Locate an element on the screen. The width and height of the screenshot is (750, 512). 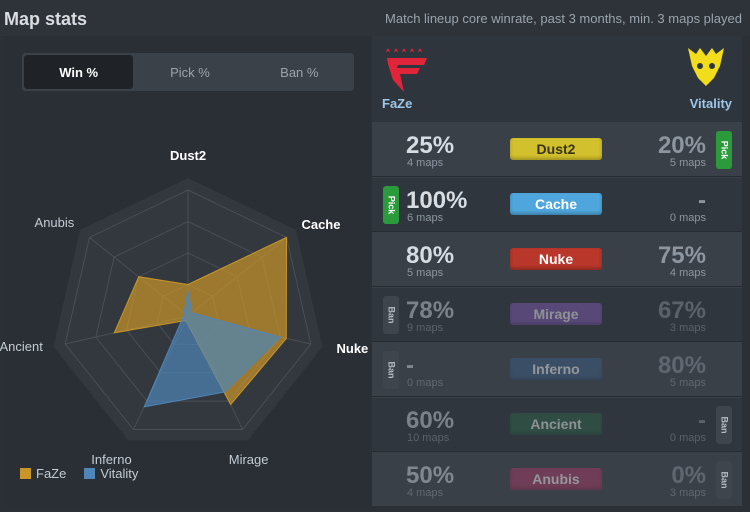
tab-ban-pct: Ban % is located at coordinates (299, 72).